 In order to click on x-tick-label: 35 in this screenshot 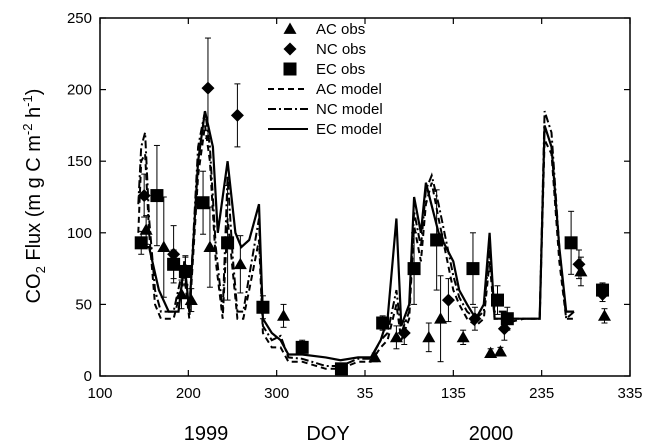, I will do `click(365, 393)`.